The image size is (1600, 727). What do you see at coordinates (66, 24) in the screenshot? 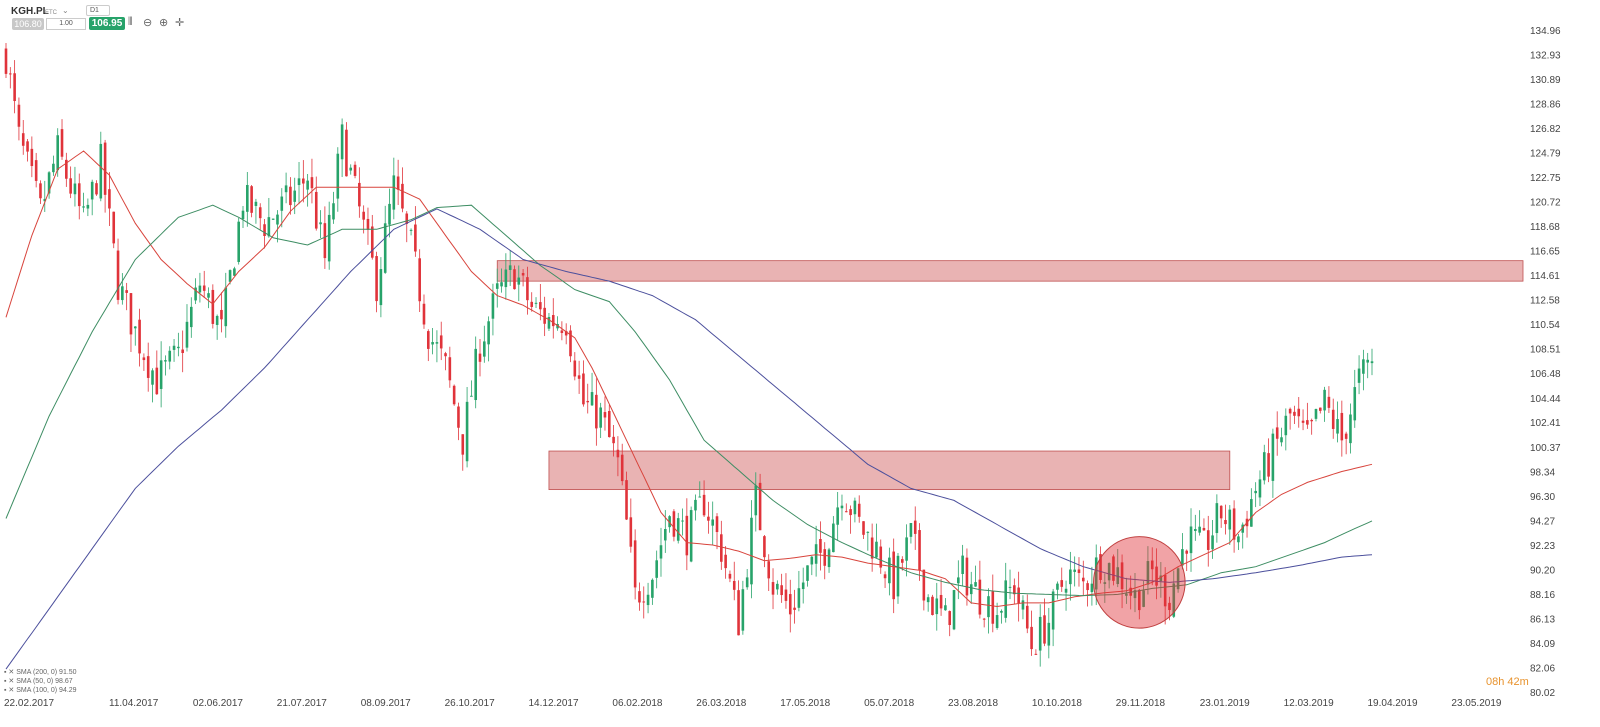
I see `volume-input: 1.00` at bounding box center [66, 24].